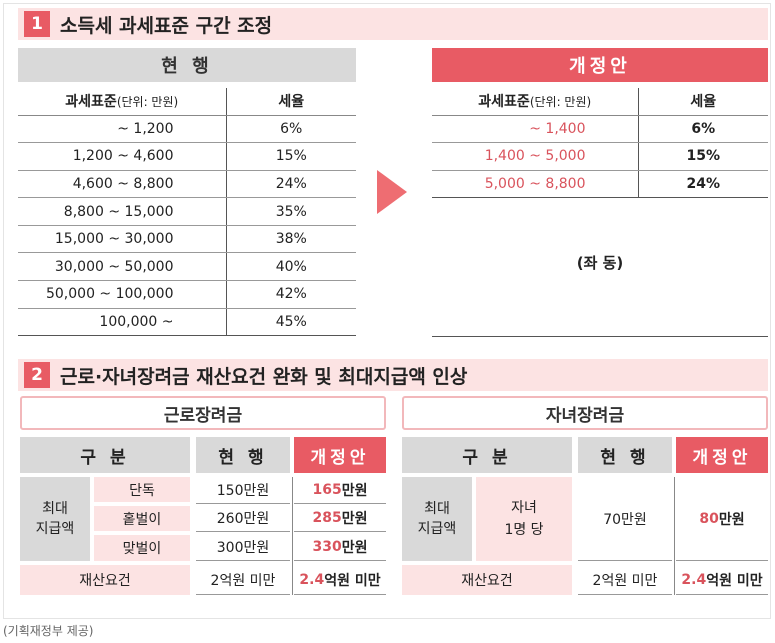  What do you see at coordinates (105, 580) in the screenshot?
I see `eic-asset-label: 재산요건` at bounding box center [105, 580].